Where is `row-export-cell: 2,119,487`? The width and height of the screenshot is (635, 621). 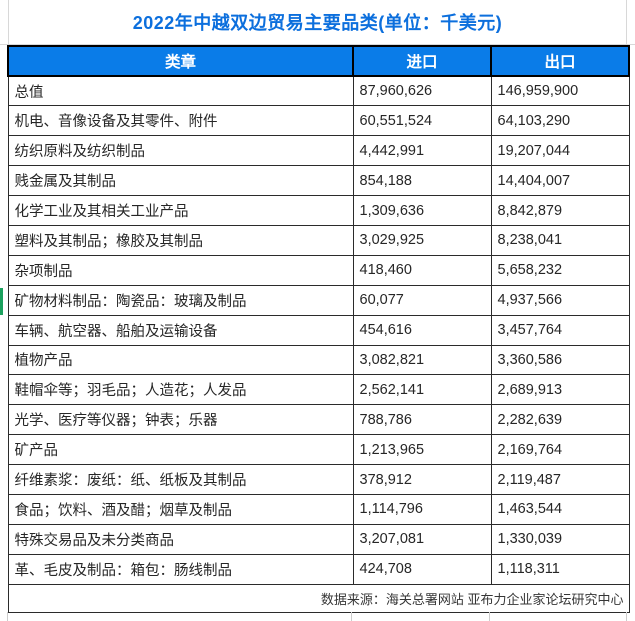 row-export-cell: 2,119,487 is located at coordinates (560, 479).